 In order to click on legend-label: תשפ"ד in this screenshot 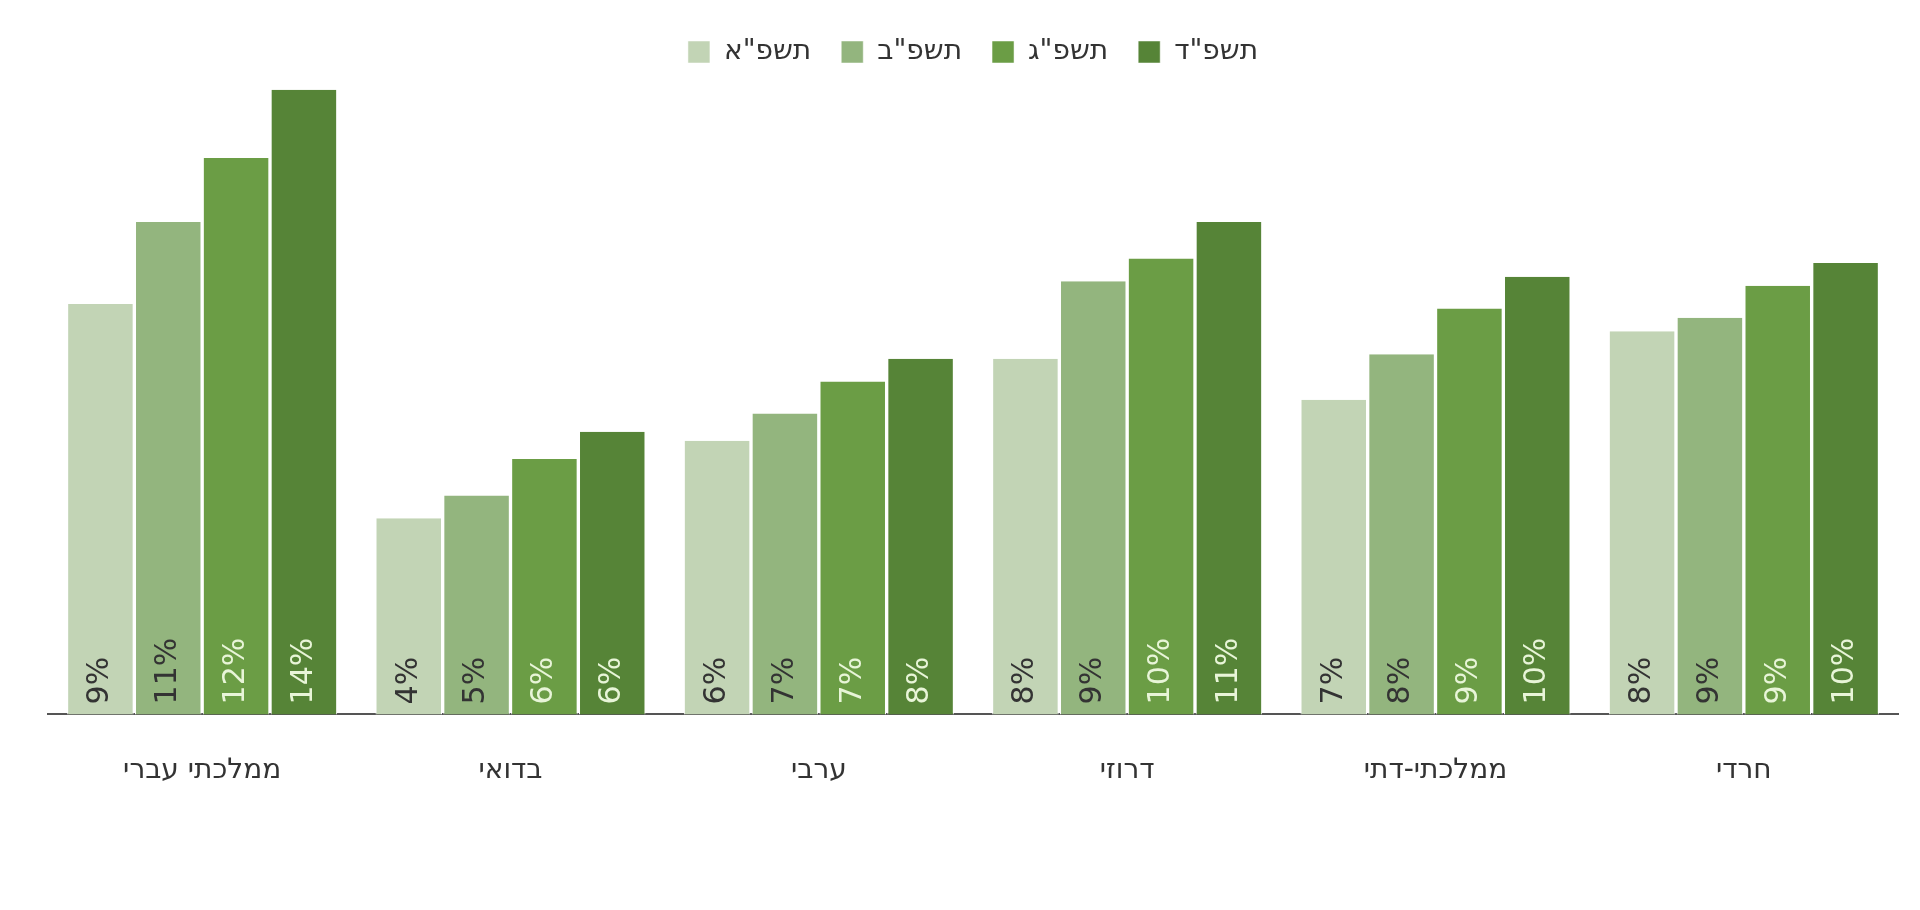, I will do `click(1216, 50)`.